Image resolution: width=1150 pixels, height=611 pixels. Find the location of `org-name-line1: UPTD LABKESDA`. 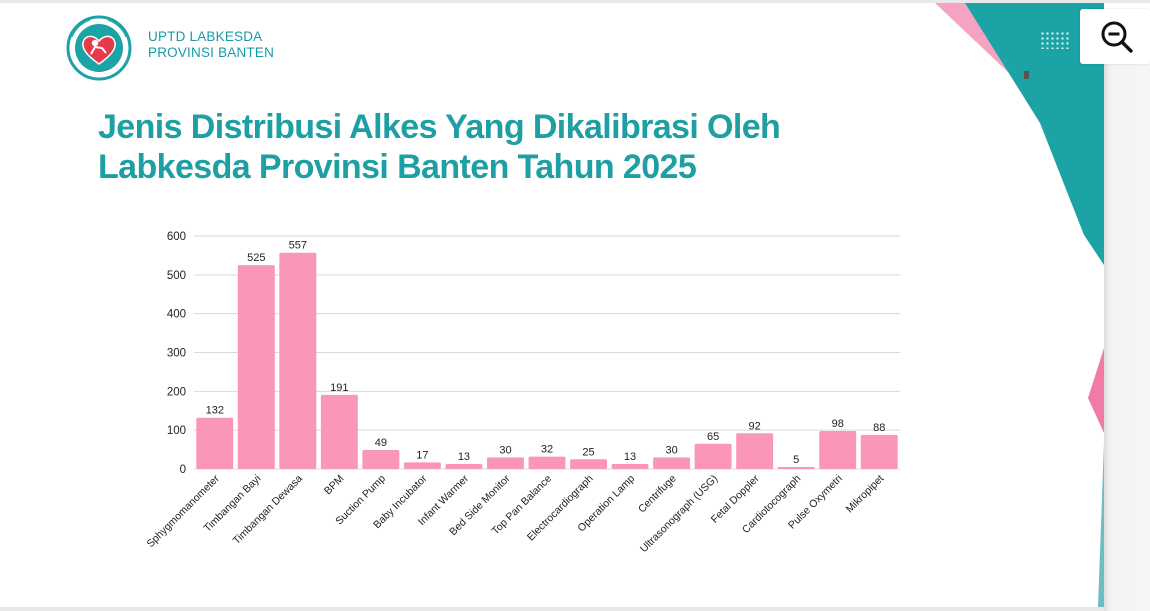

org-name-line1: UPTD LABKESDA is located at coordinates (205, 36).